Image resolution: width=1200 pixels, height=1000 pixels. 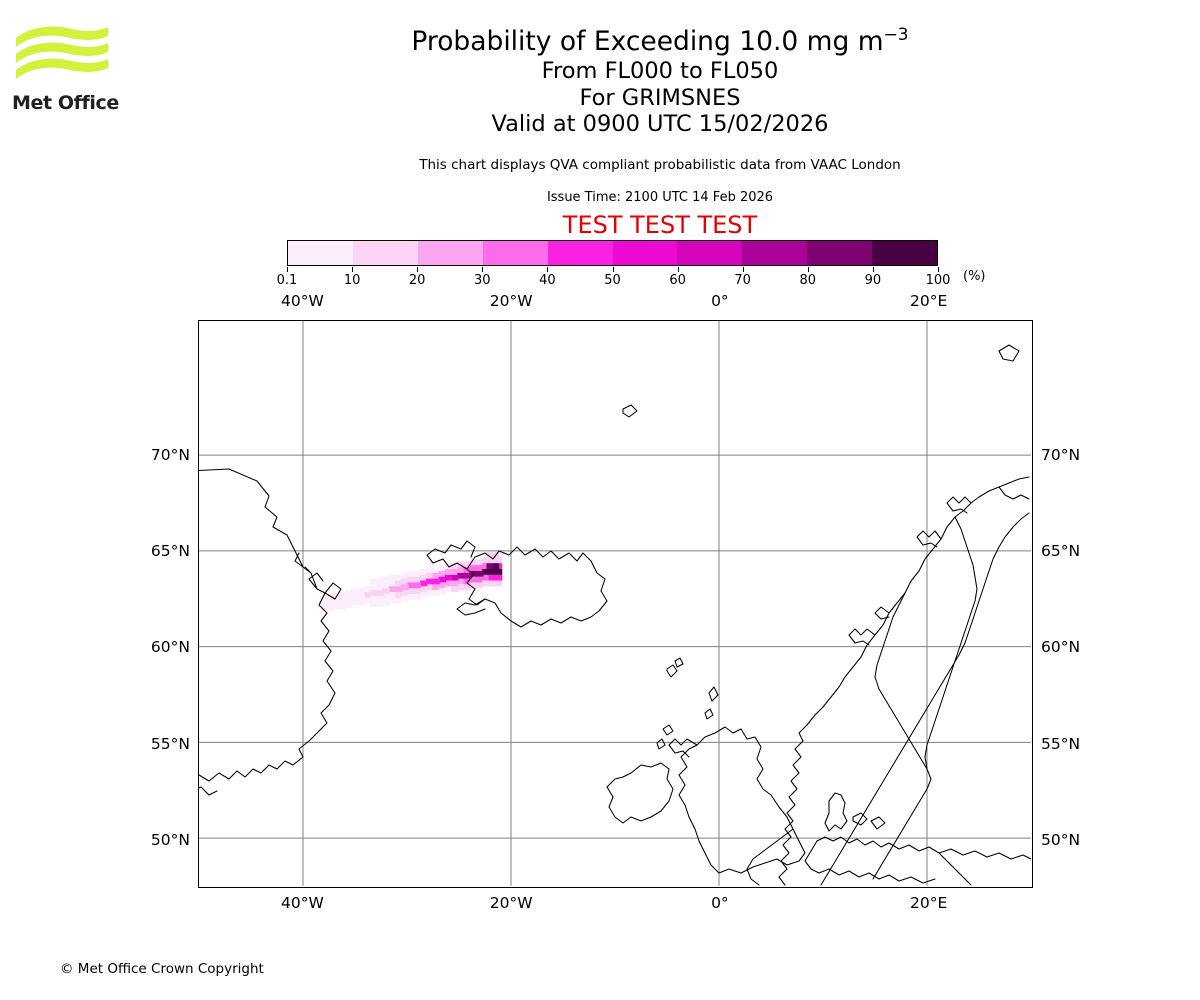 What do you see at coordinates (660, 71) in the screenshot?
I see `flight-level-subtitle: From FL000 to FL050` at bounding box center [660, 71].